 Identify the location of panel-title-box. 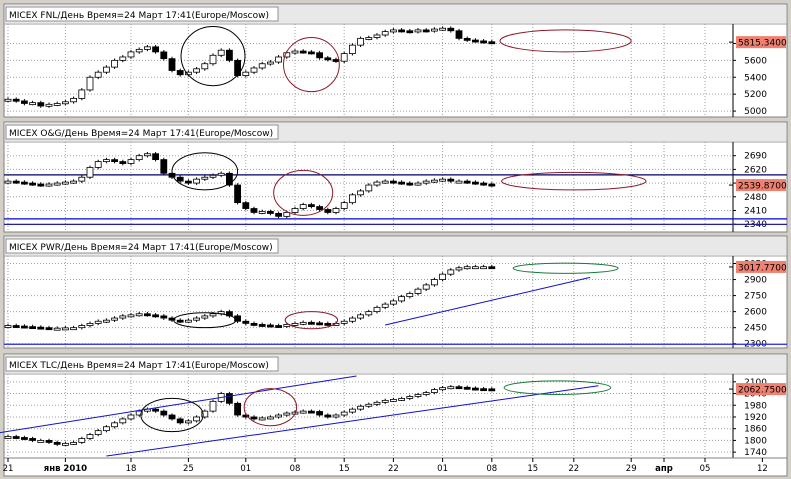
(142, 364).